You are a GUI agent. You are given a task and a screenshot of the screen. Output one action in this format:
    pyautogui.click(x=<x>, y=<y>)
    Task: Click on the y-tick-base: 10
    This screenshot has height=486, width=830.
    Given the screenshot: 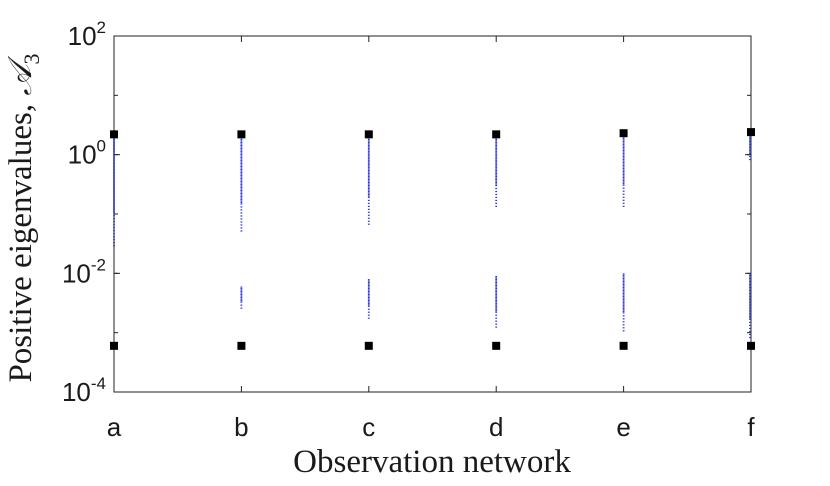 What is the action you would take?
    pyautogui.click(x=76, y=273)
    